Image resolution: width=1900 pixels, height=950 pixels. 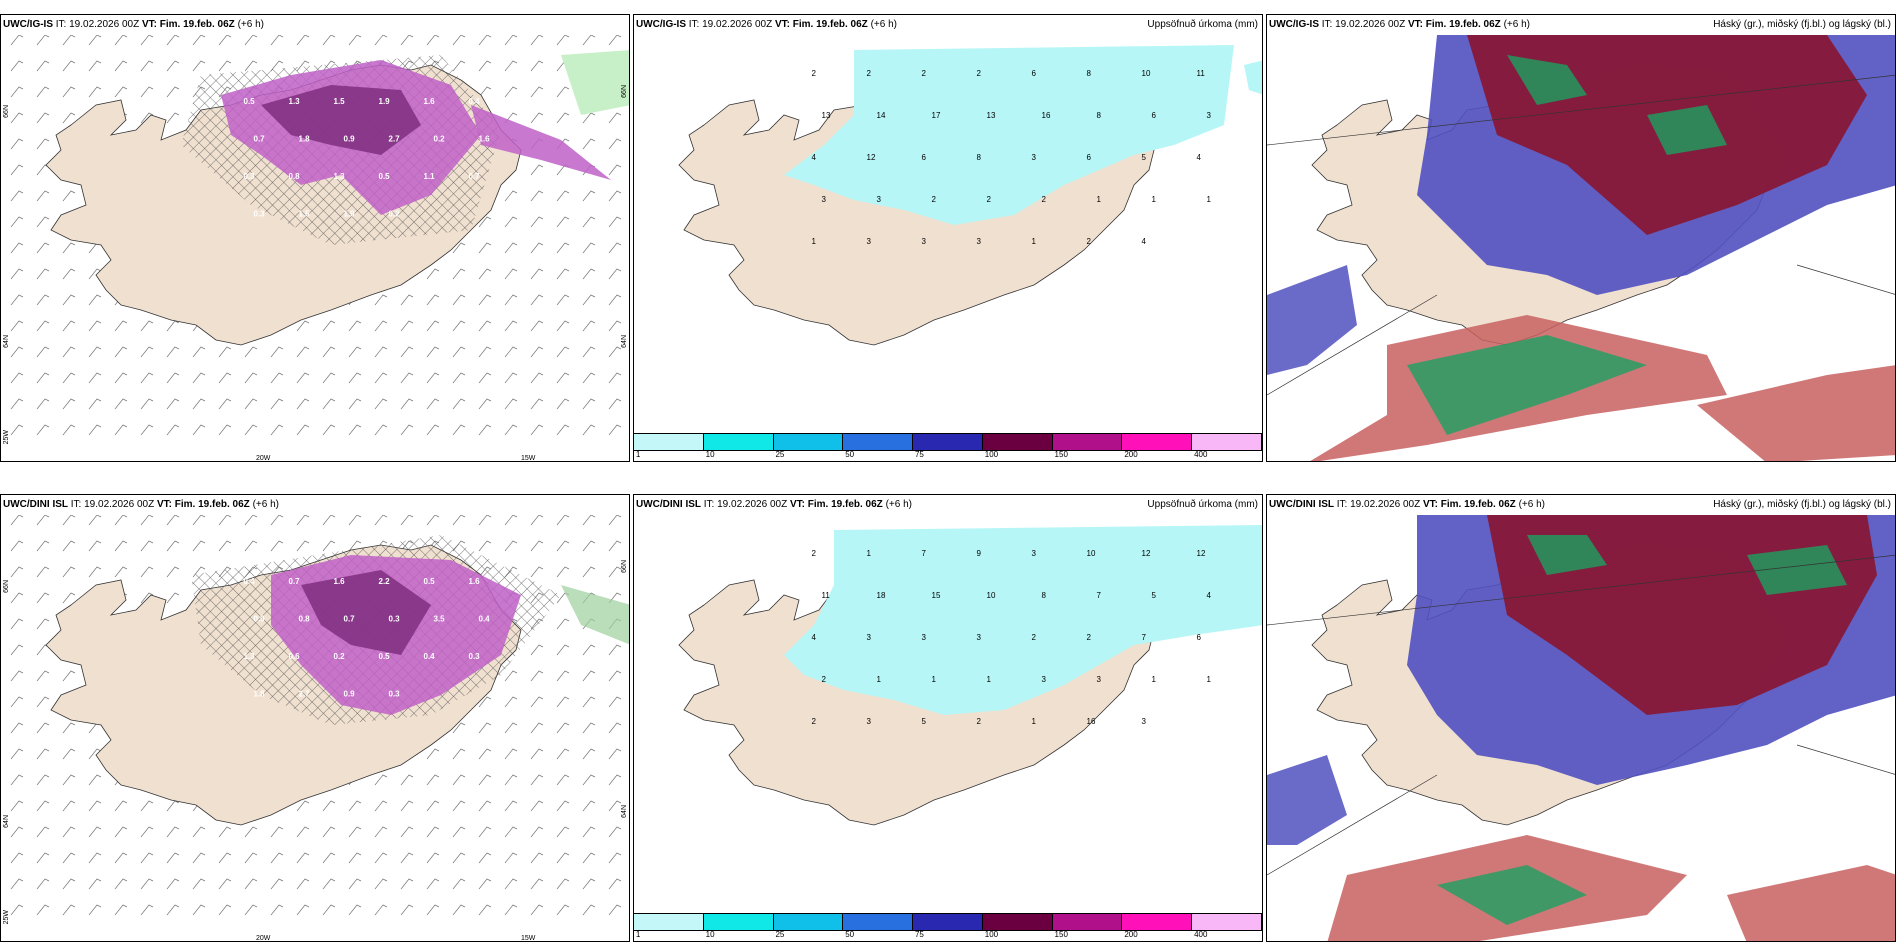 What do you see at coordinates (1091, 553) in the screenshot?
I see `value-label: 10` at bounding box center [1091, 553].